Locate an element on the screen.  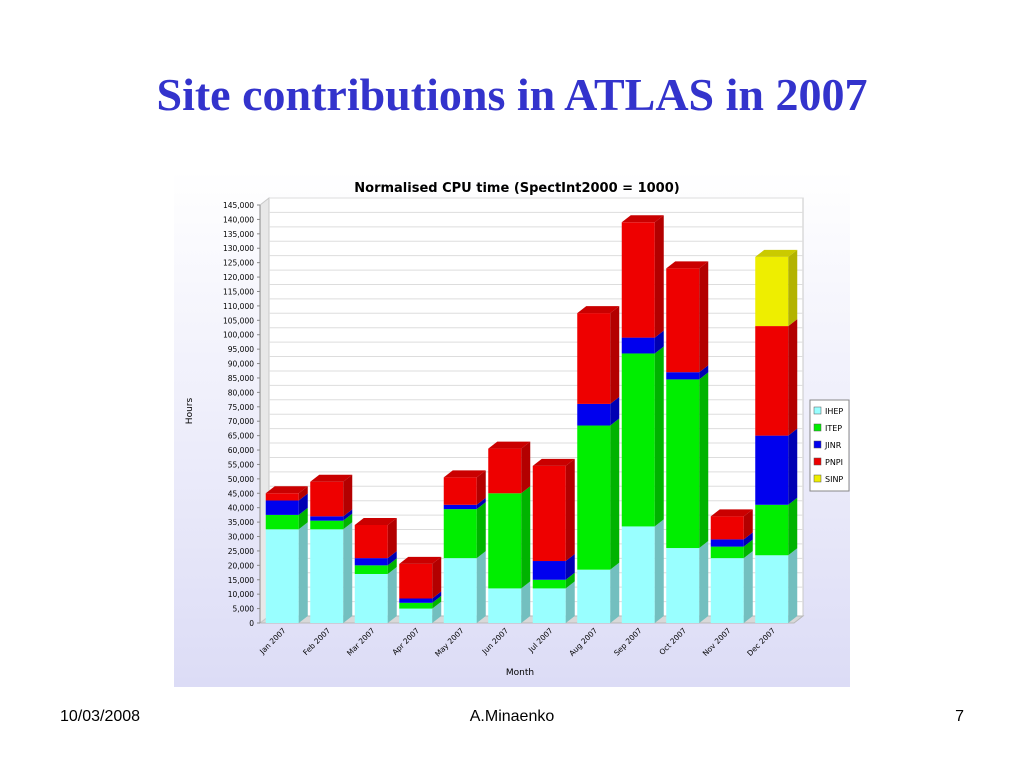
slide-title: Site contributions in ATLAS in 2007 is located at coordinates (512, 94).